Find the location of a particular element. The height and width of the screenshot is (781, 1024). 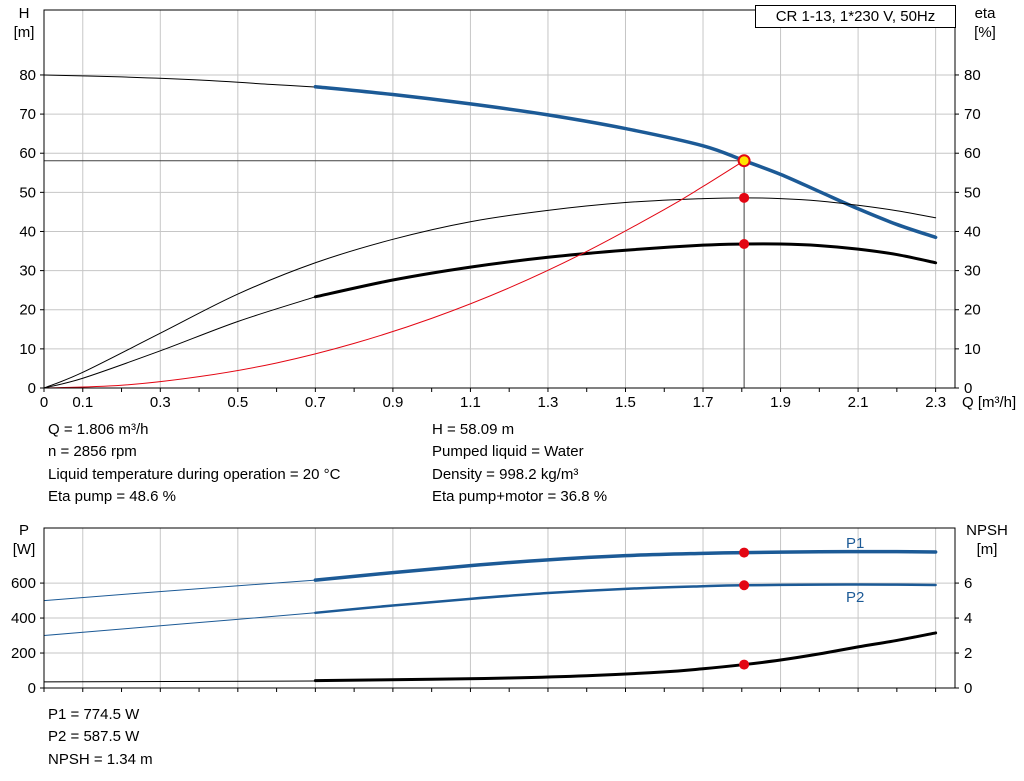

info-line-q: Q = 1.806 m³/h is located at coordinates (98, 429).